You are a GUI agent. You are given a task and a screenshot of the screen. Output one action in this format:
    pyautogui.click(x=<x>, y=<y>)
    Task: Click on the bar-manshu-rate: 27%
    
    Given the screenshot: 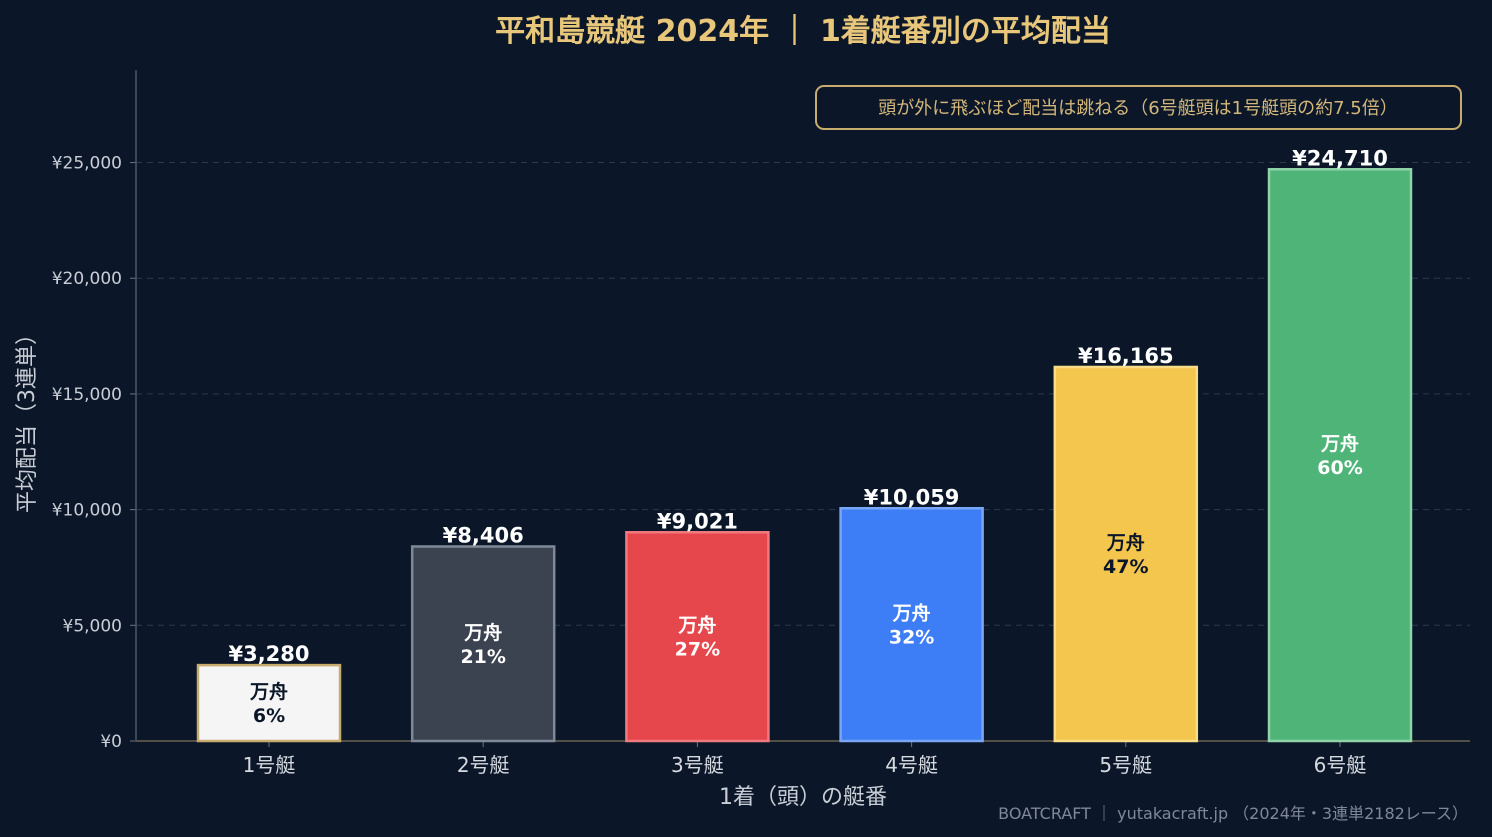 What is the action you would take?
    pyautogui.click(x=697, y=650)
    